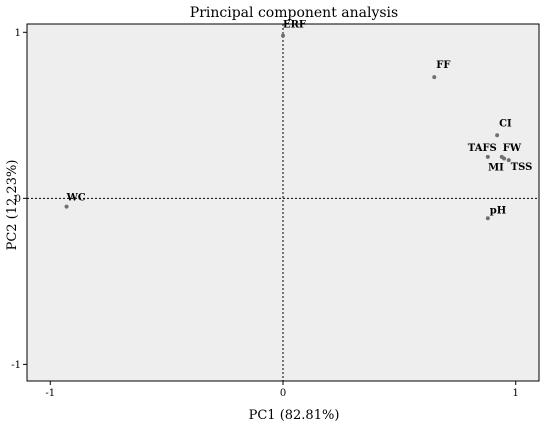 This screenshot has height=428, width=550. I want to click on y-tick-label: 1, so click(18, 33).